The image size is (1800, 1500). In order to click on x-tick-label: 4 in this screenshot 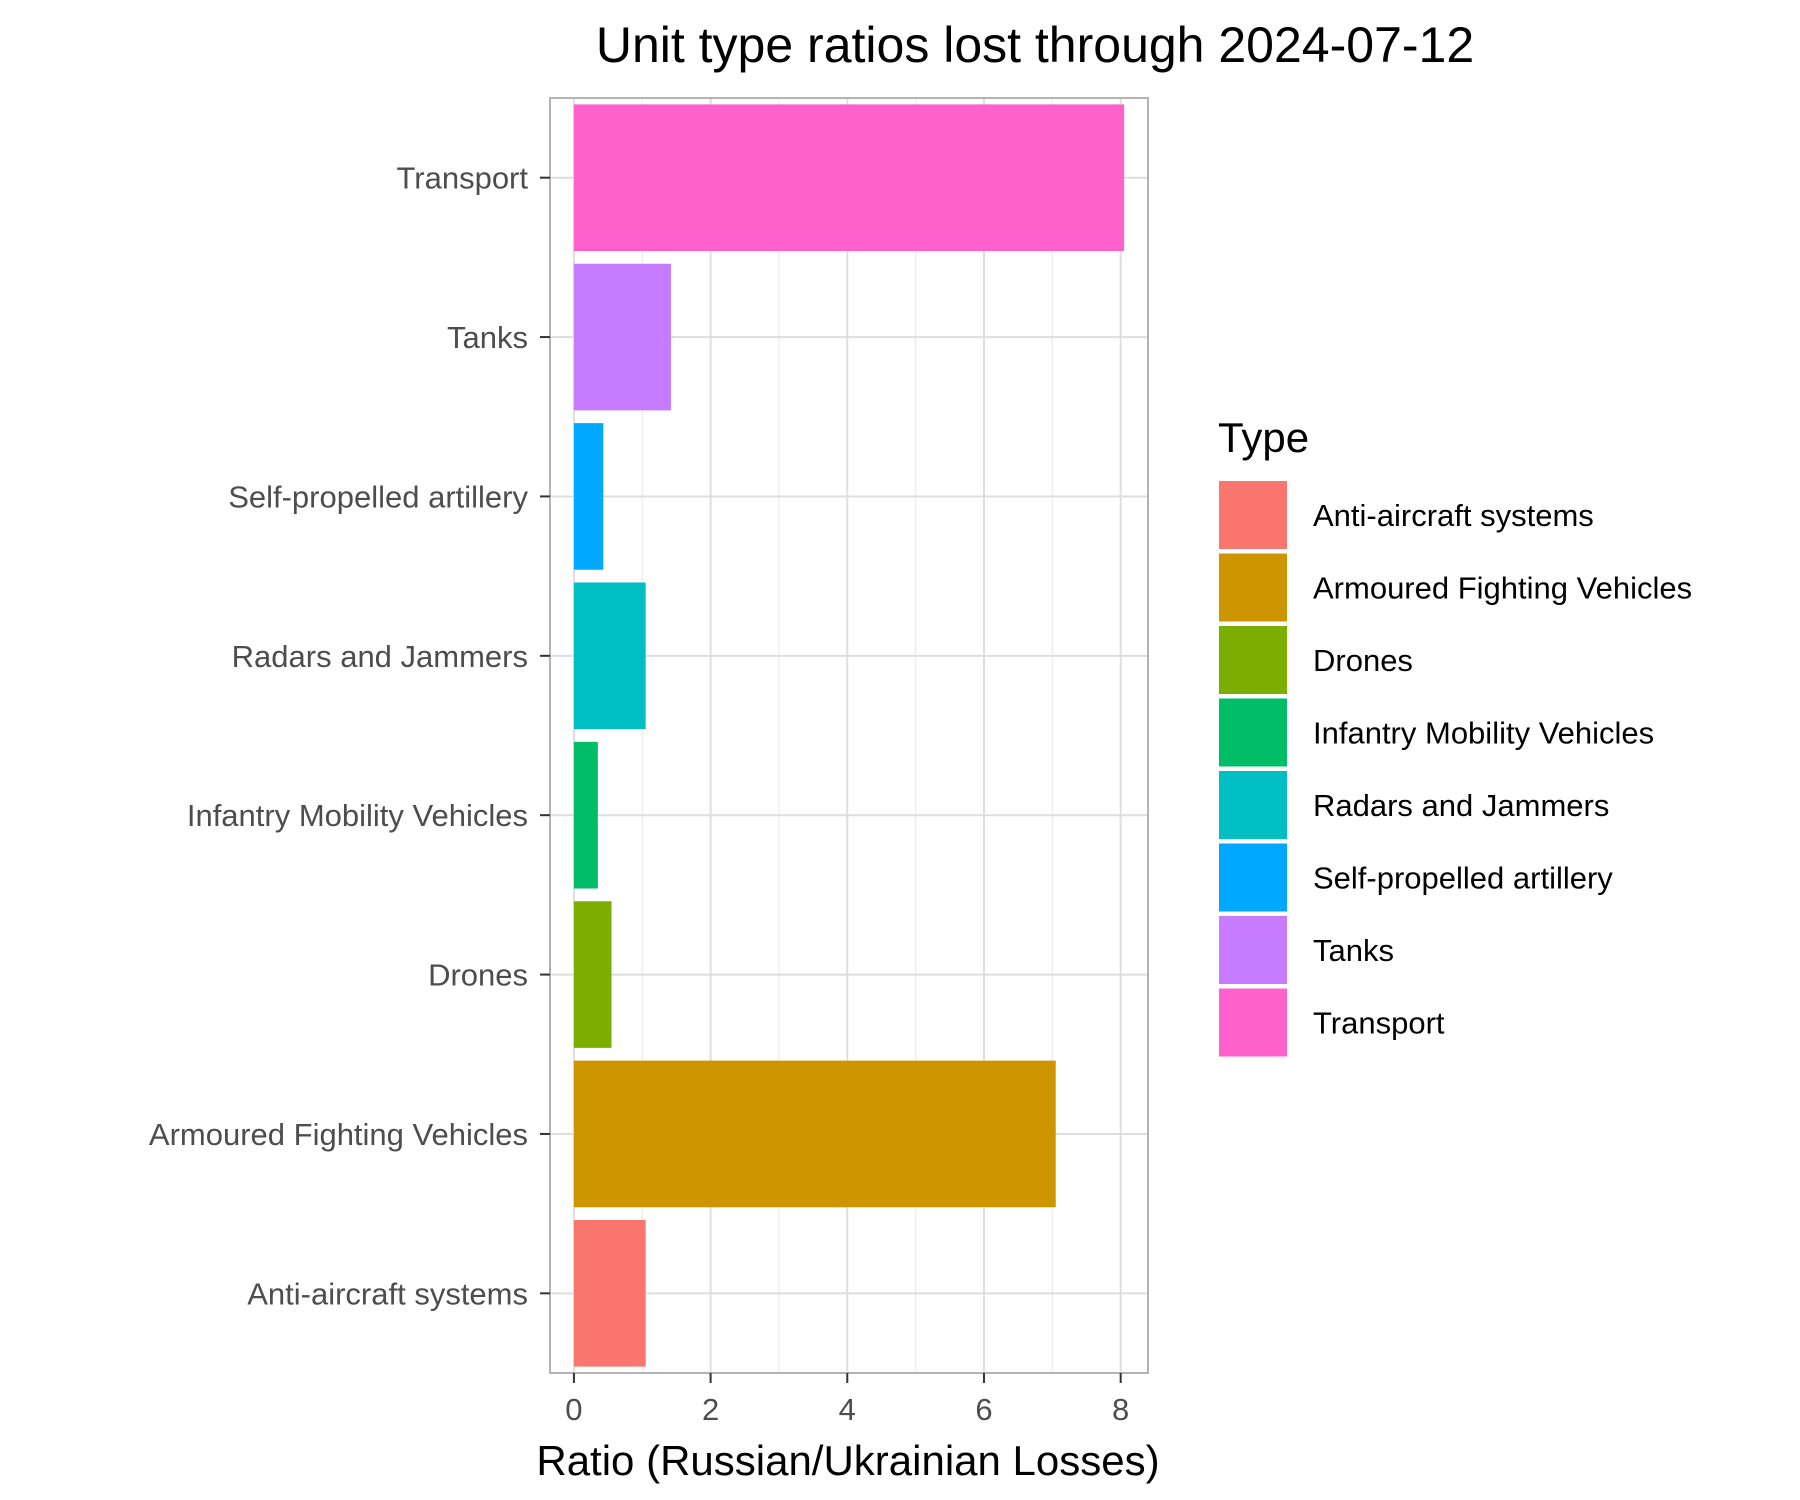, I will do `click(847, 1409)`.